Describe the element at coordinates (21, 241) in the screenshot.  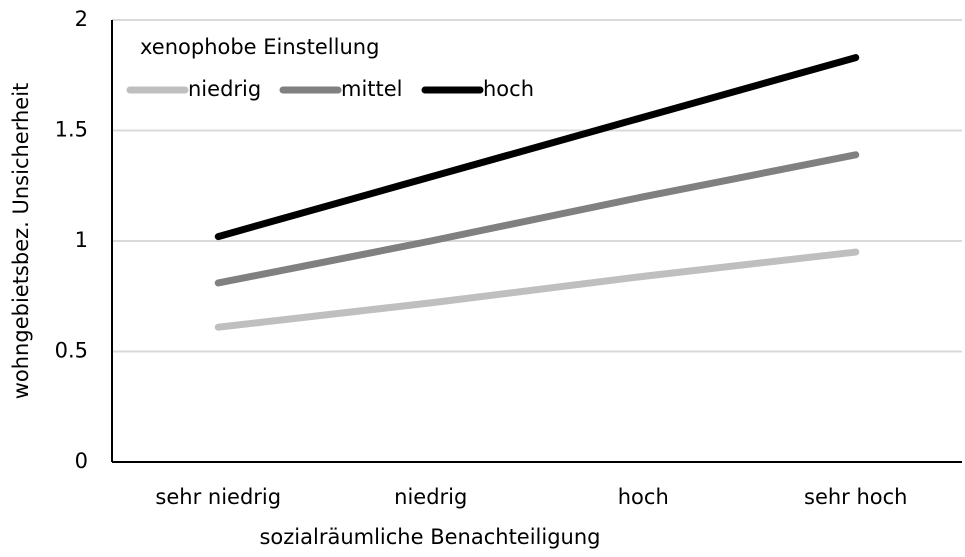
I see `y-axis-label: wohngebietsbez. Unsicherheit` at that location.